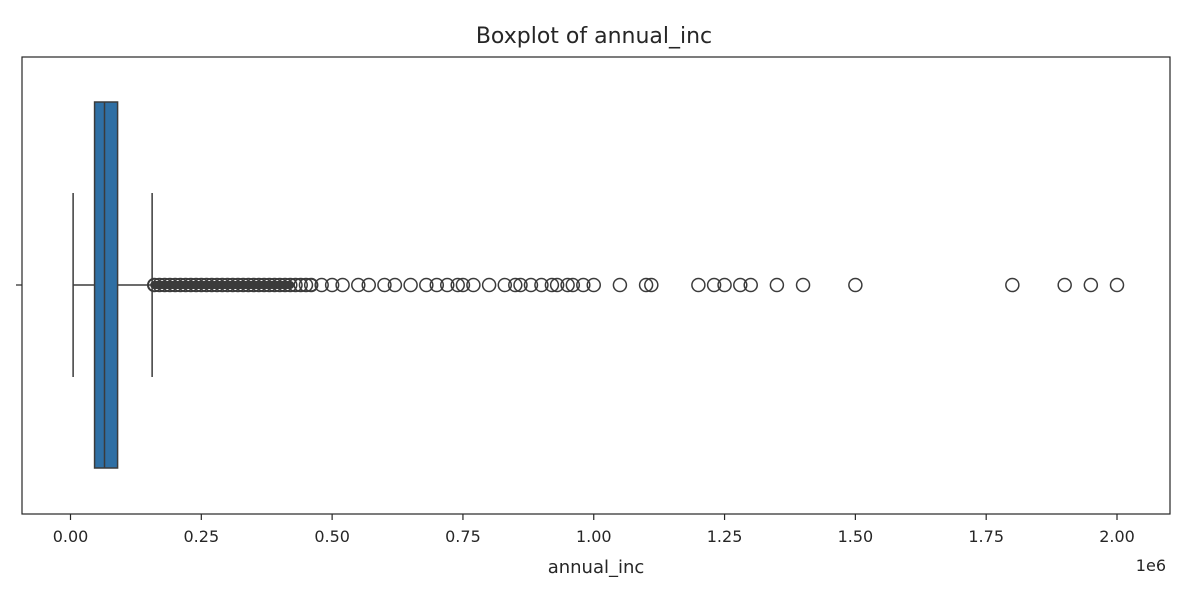  I want to click on x-tick-label: 0.50, so click(332, 536).